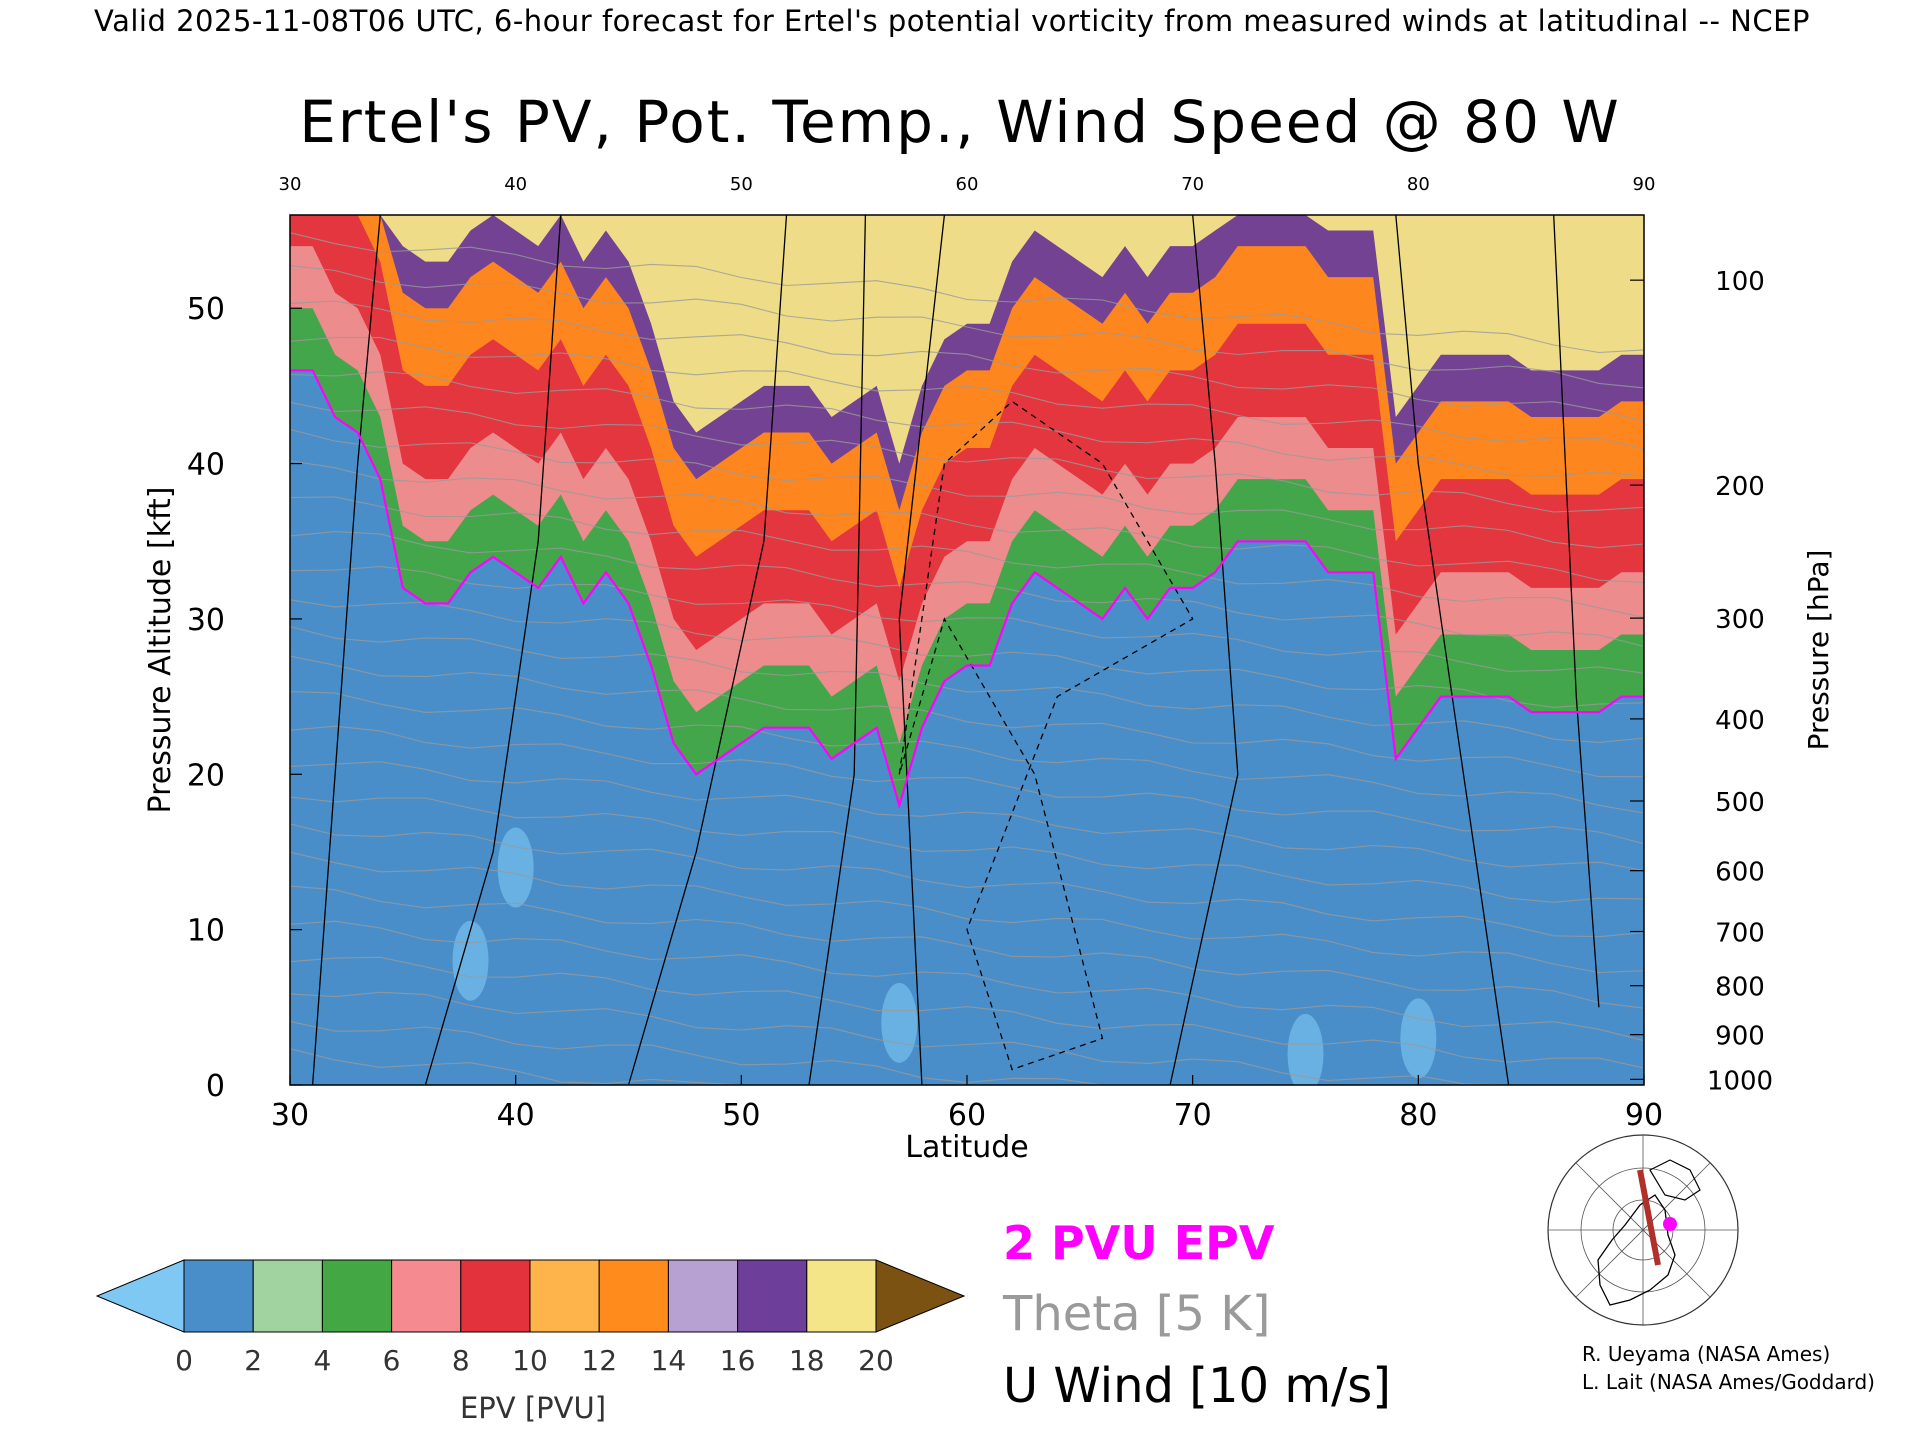 The width and height of the screenshot is (1920, 1440). I want to click on legend-theta: Theta [5 K], so click(1137, 1314).